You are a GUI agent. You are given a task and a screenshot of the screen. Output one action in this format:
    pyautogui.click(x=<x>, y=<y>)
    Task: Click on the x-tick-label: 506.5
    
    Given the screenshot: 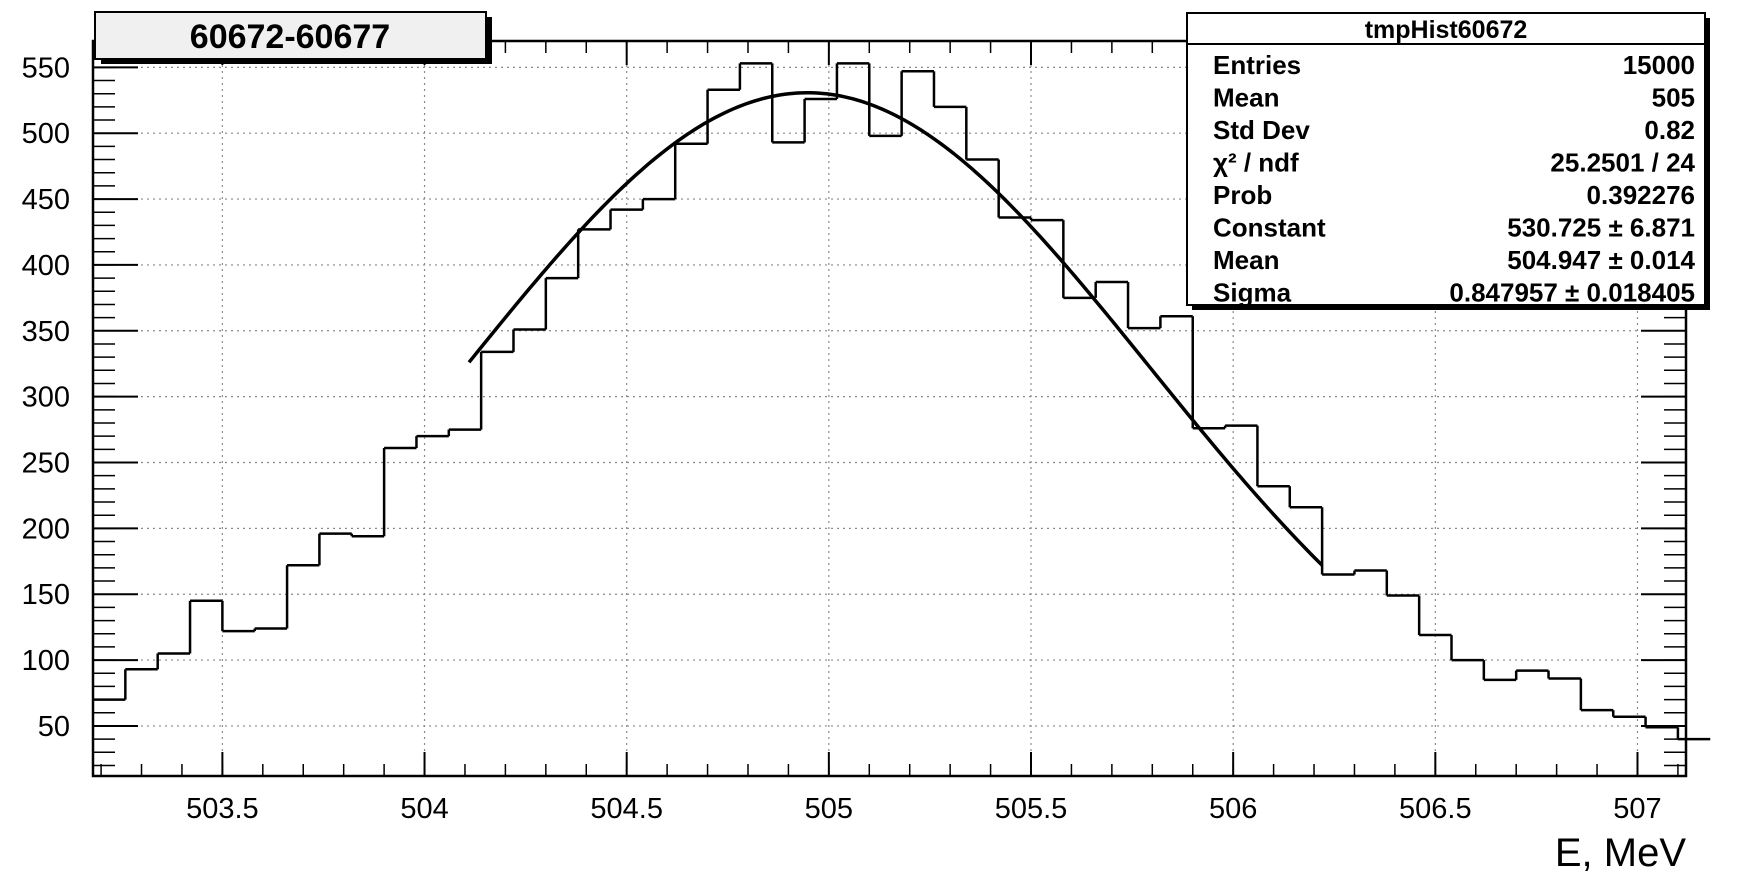 What is the action you would take?
    pyautogui.click(x=1435, y=809)
    